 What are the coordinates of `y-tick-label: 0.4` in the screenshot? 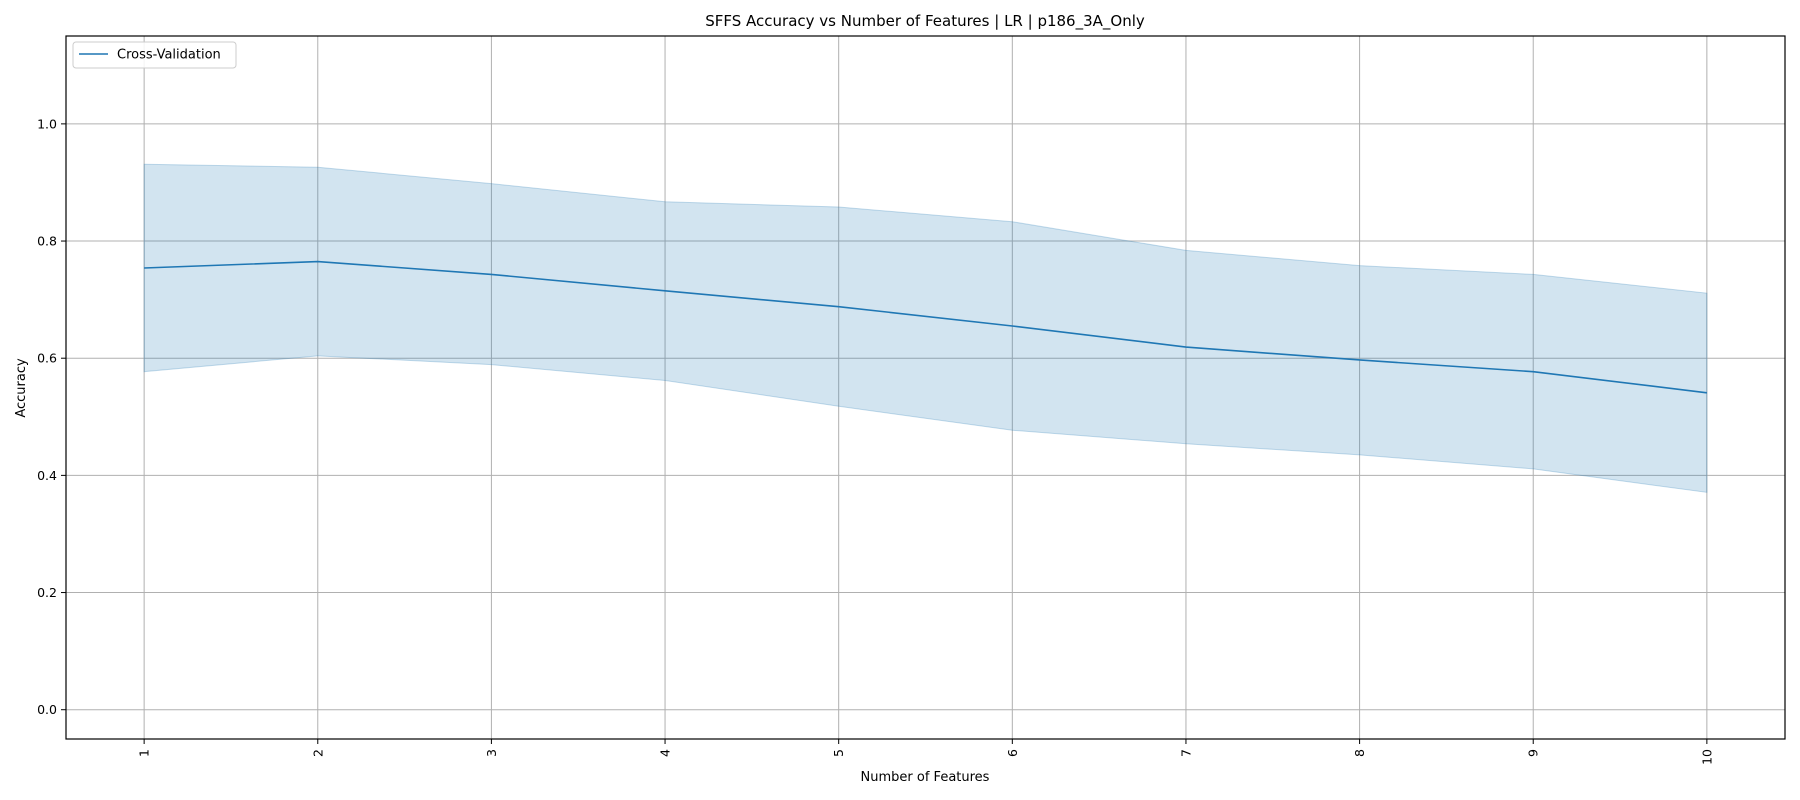 It's located at (47, 475).